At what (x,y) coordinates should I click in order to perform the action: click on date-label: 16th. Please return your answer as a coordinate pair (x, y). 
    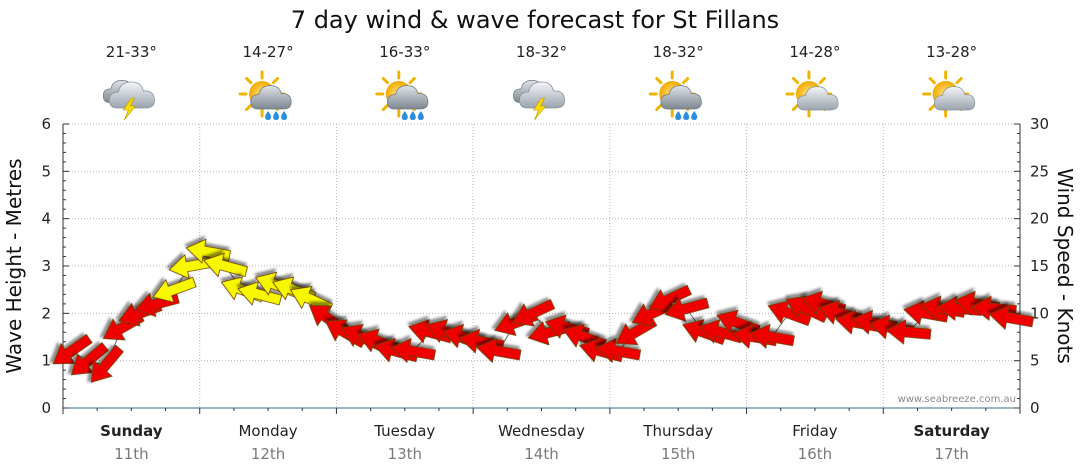
    Looking at the image, I should click on (815, 454).